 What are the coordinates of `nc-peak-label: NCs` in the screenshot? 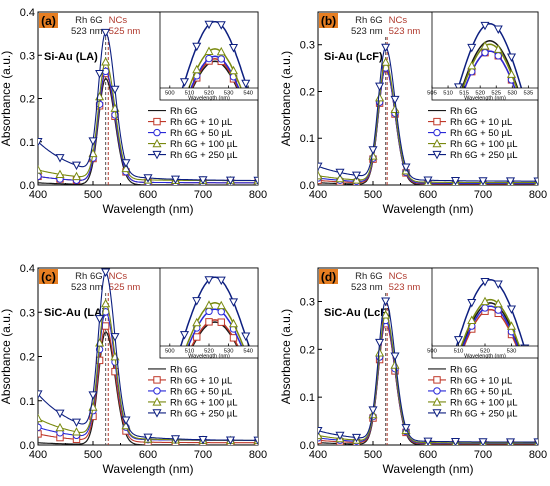 It's located at (118, 276).